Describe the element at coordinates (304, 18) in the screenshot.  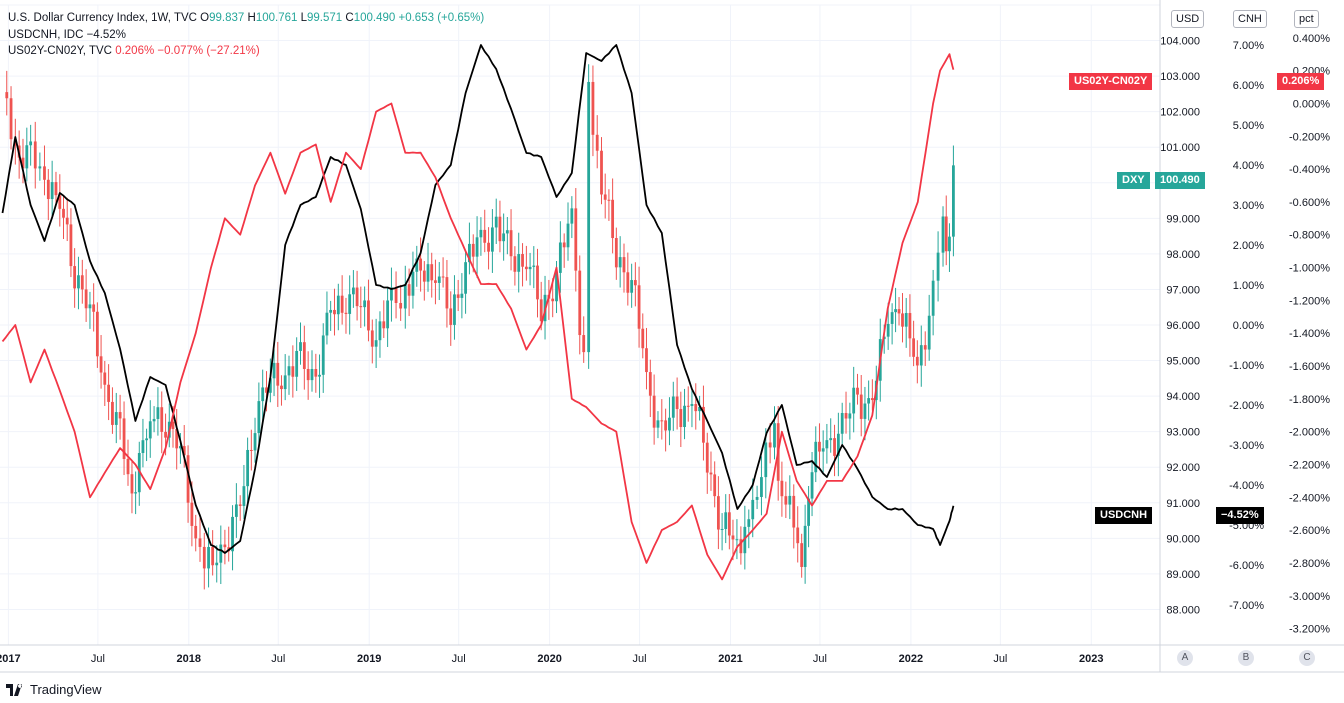
I see `legend-dxy-l-label: L` at that location.